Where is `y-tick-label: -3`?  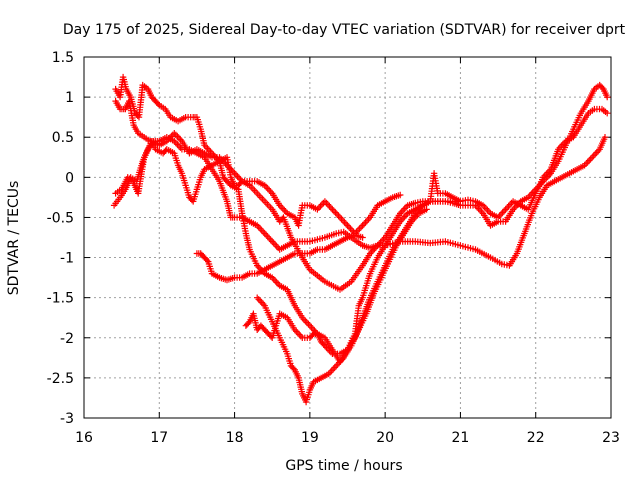
y-tick-label: -3 is located at coordinates (67, 419).